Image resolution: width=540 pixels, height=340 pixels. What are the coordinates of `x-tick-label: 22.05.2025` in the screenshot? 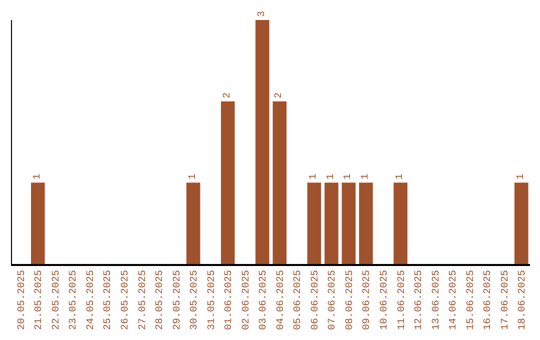 It's located at (56, 300).